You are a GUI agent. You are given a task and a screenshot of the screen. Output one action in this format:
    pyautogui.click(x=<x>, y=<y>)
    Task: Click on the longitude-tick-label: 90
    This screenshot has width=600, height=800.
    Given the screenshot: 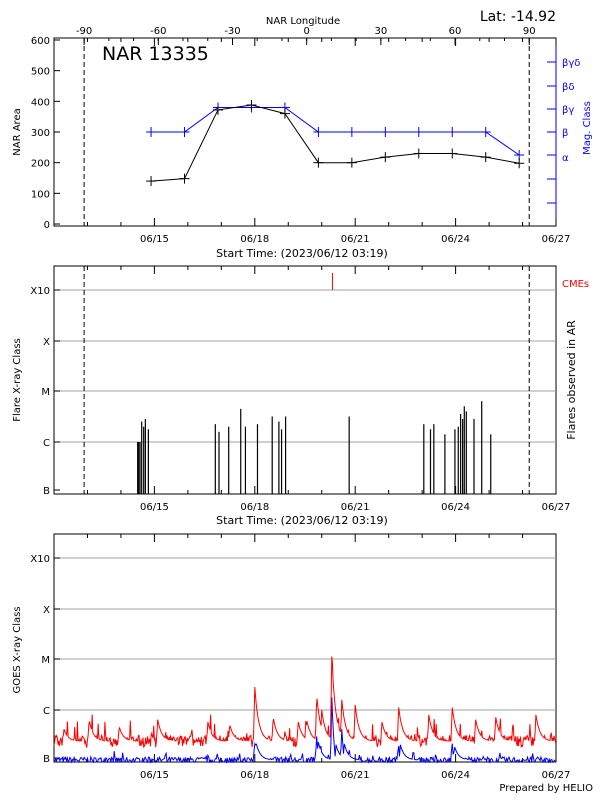 What is the action you would take?
    pyautogui.click(x=529, y=31)
    